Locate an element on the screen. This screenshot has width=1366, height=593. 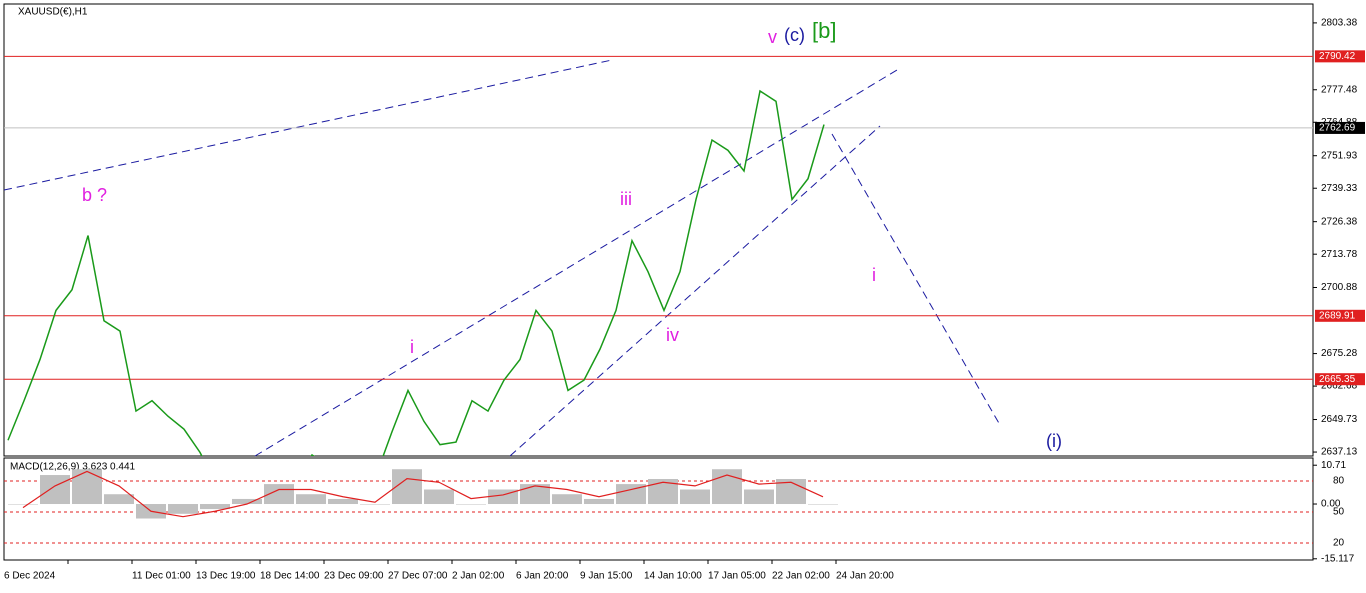
wave-label: iii is located at coordinates (626, 199).